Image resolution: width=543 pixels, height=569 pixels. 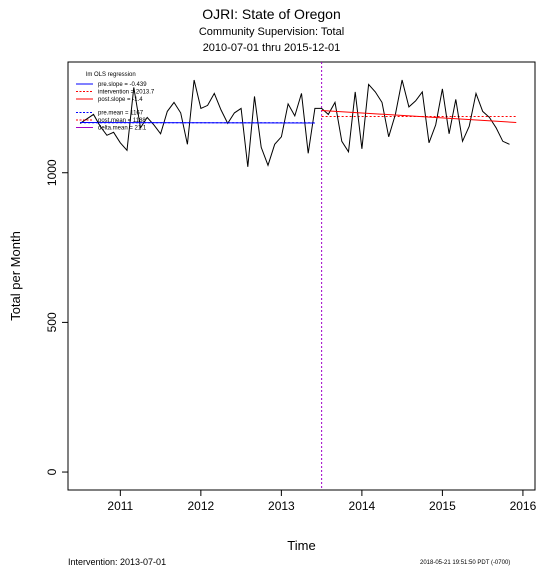 What do you see at coordinates (117, 562) in the screenshot?
I see `intervention-note: Intervention: 2013-07-01` at bounding box center [117, 562].